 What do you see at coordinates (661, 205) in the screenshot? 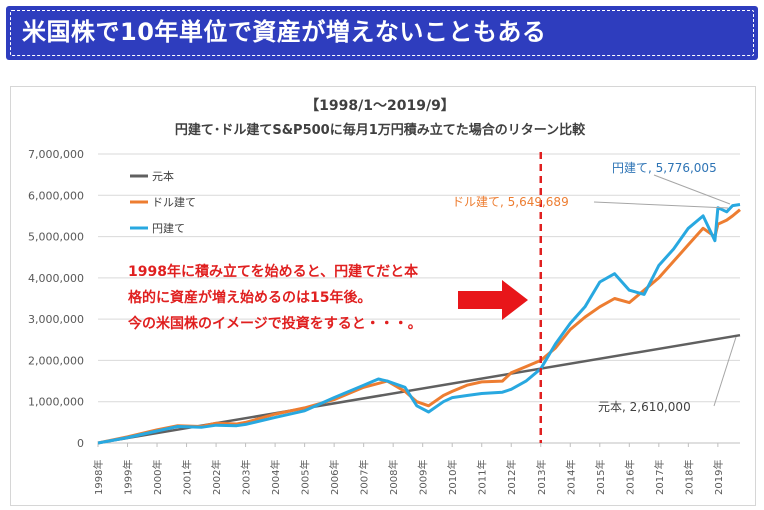
I see `dollar-leader-line` at bounding box center [661, 205].